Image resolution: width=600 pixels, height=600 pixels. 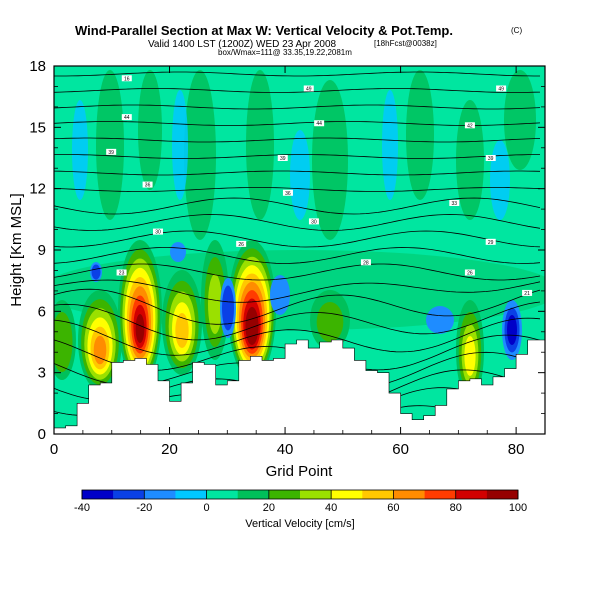 What do you see at coordinates (300, 471) in the screenshot?
I see `x-axis-label: Grid Point` at bounding box center [300, 471].